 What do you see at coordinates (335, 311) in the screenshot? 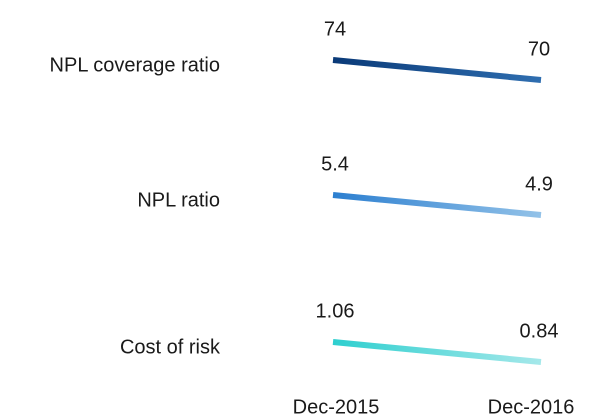
I see `value-label: 1.06` at bounding box center [335, 311].